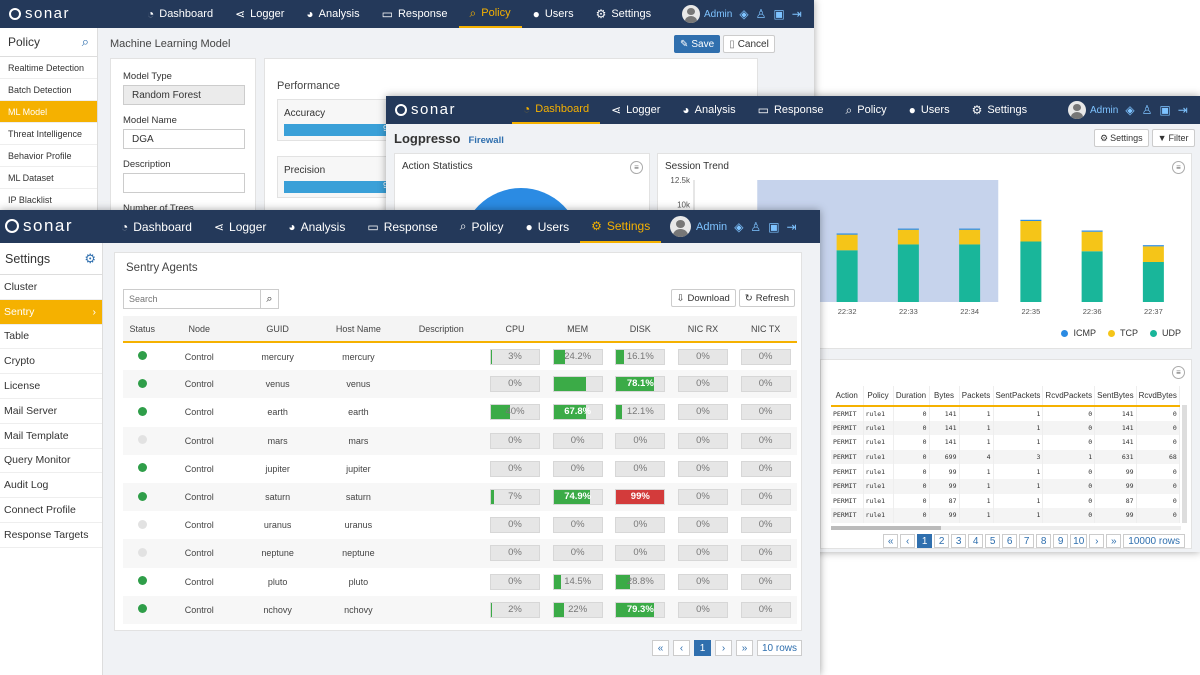 This screenshot has width=1200, height=675. I want to click on gear-icon: ⚙, so click(90, 258).